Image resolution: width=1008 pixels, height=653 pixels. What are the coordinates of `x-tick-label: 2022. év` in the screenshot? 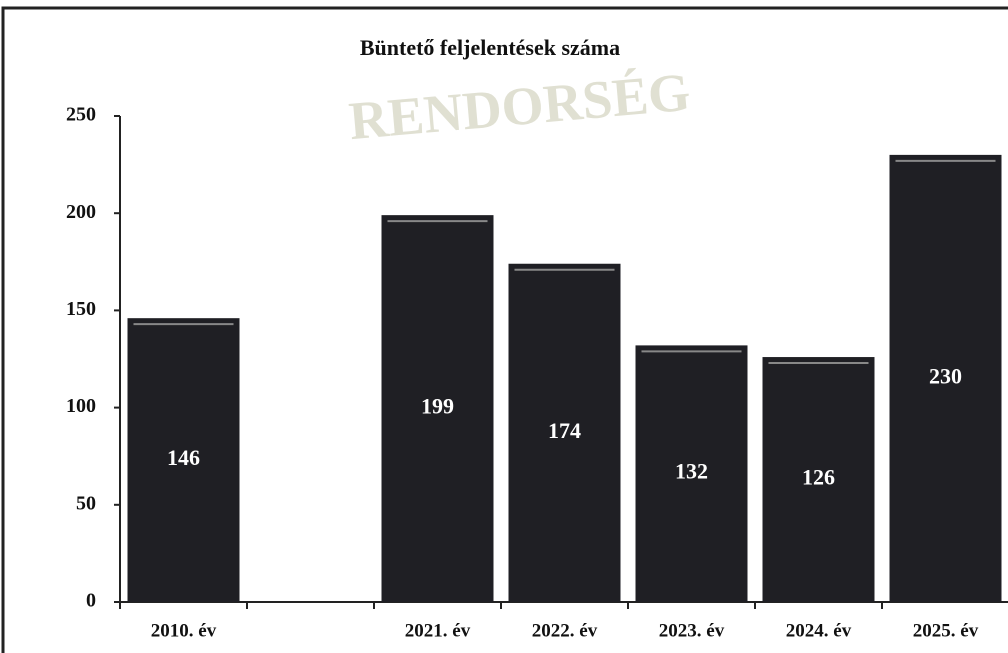 It's located at (565, 630).